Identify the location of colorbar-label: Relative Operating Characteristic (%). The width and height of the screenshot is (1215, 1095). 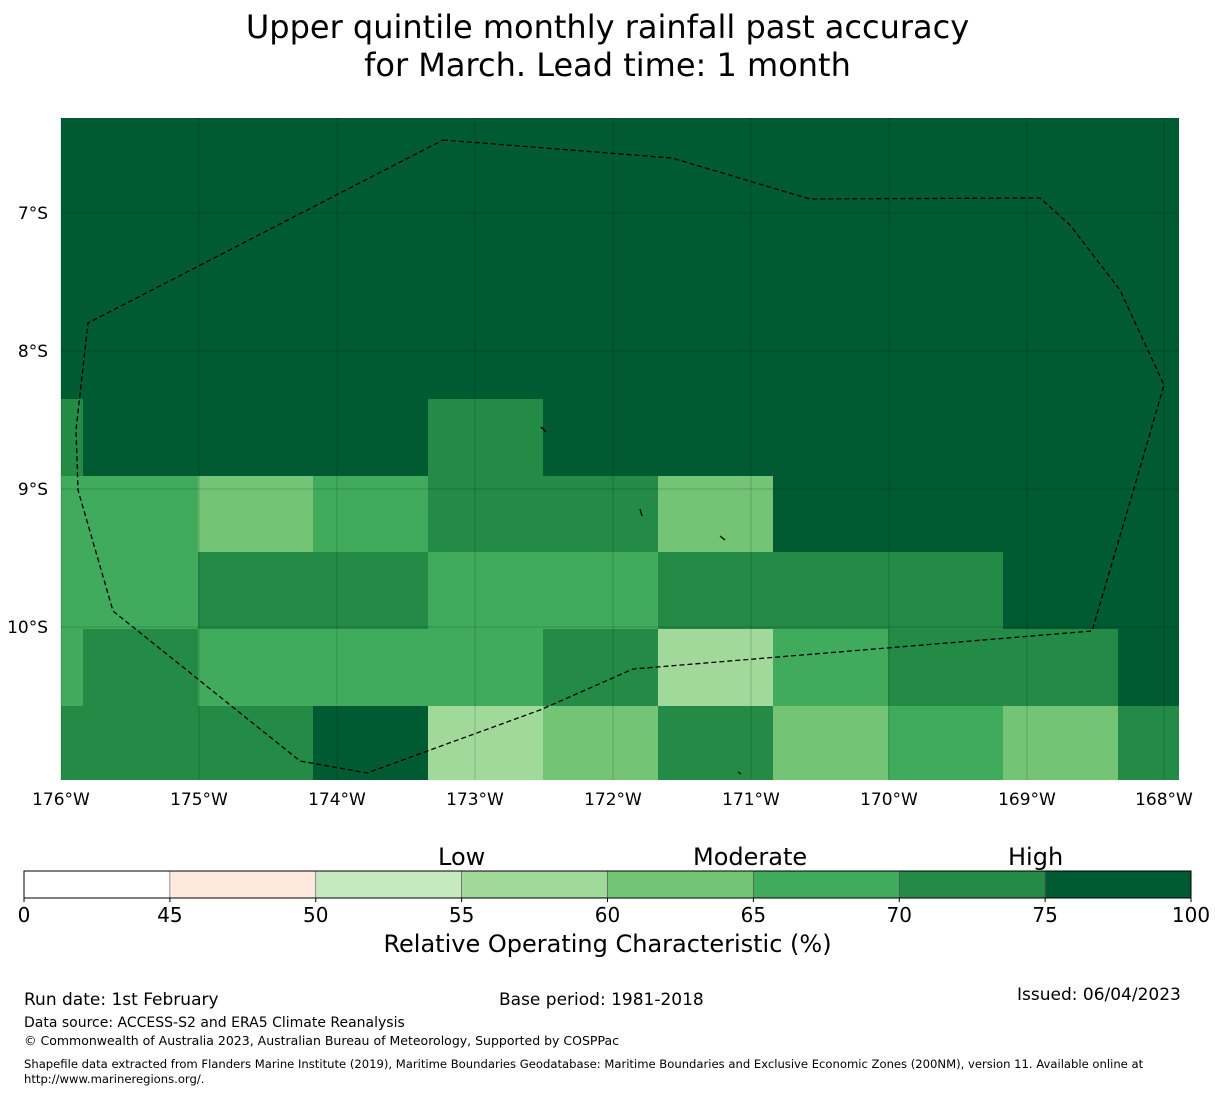
(607, 944).